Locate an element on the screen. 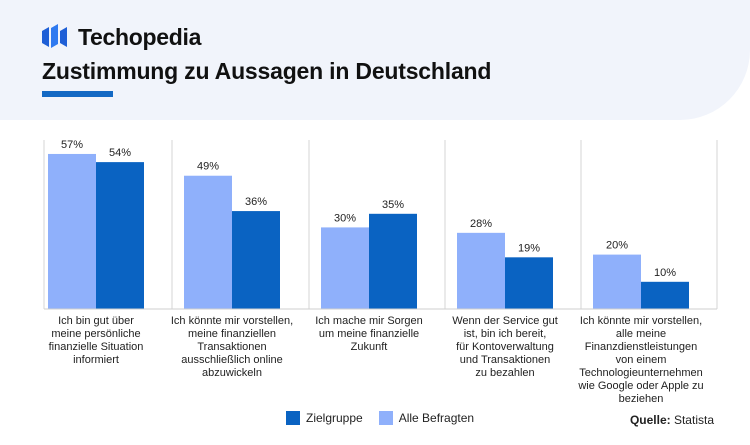  value-label-zielgruppe-0: 54% is located at coordinates (120, 153).